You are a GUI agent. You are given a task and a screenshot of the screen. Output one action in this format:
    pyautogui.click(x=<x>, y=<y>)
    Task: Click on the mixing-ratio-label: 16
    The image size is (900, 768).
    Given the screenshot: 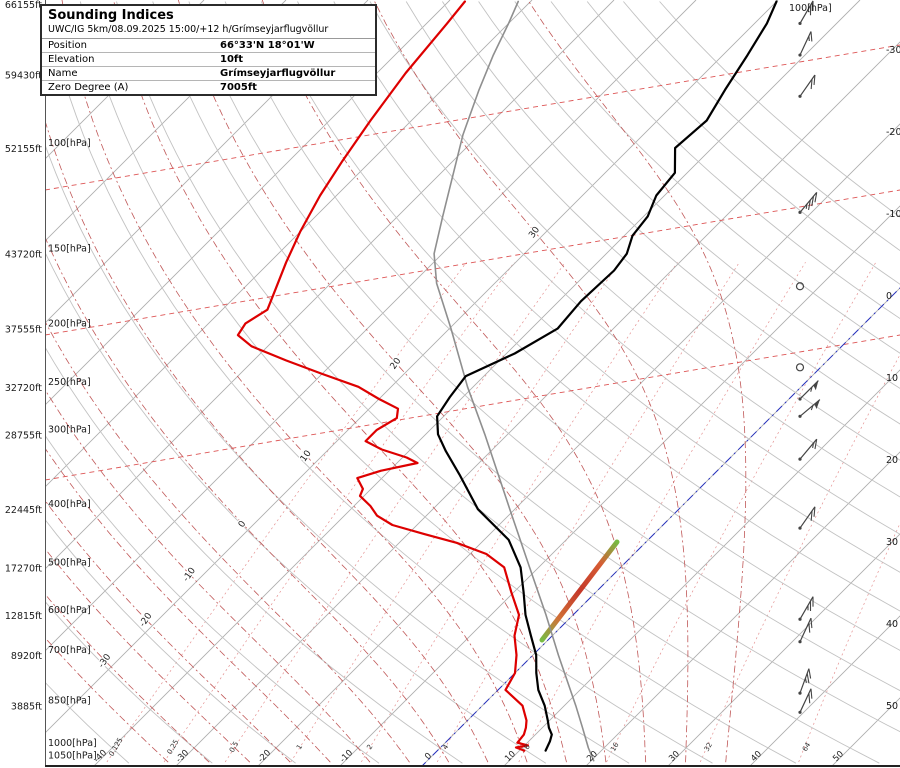 What is the action you would take?
    pyautogui.click(x=615, y=747)
    